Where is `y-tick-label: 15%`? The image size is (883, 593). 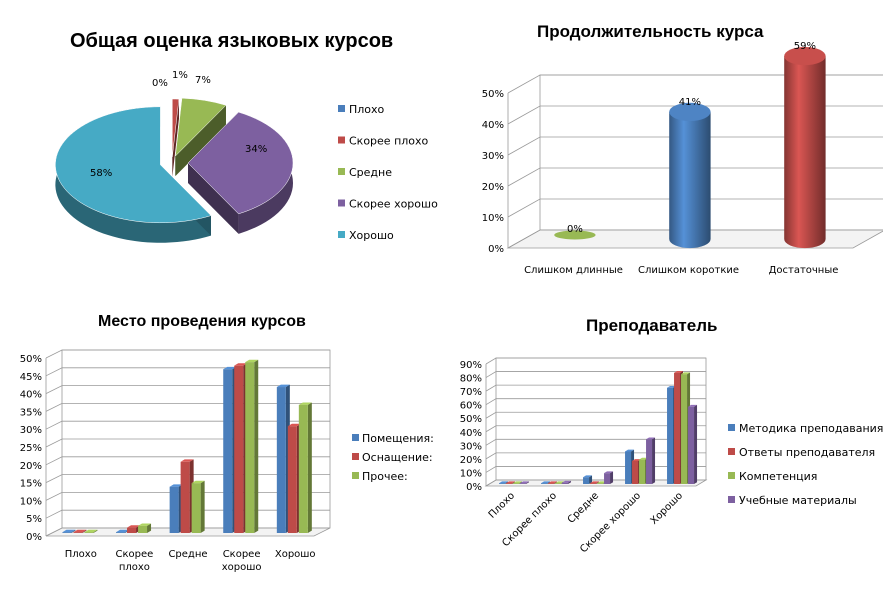 y-tick-label: 15% is located at coordinates (31, 484).